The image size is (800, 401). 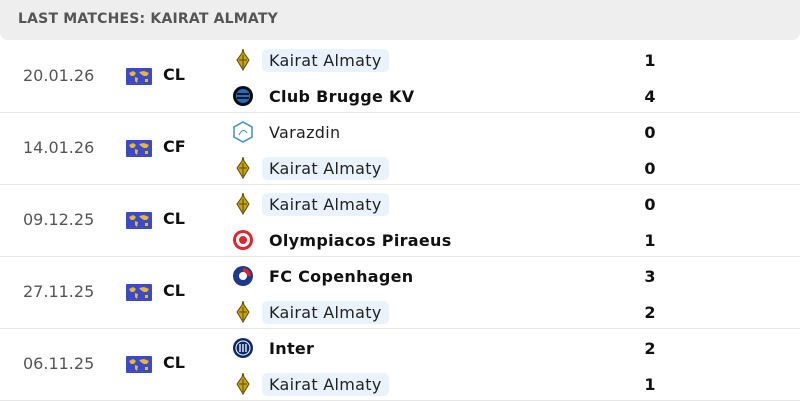 I want to click on team-away: Club Brugge KV, so click(x=326, y=96).